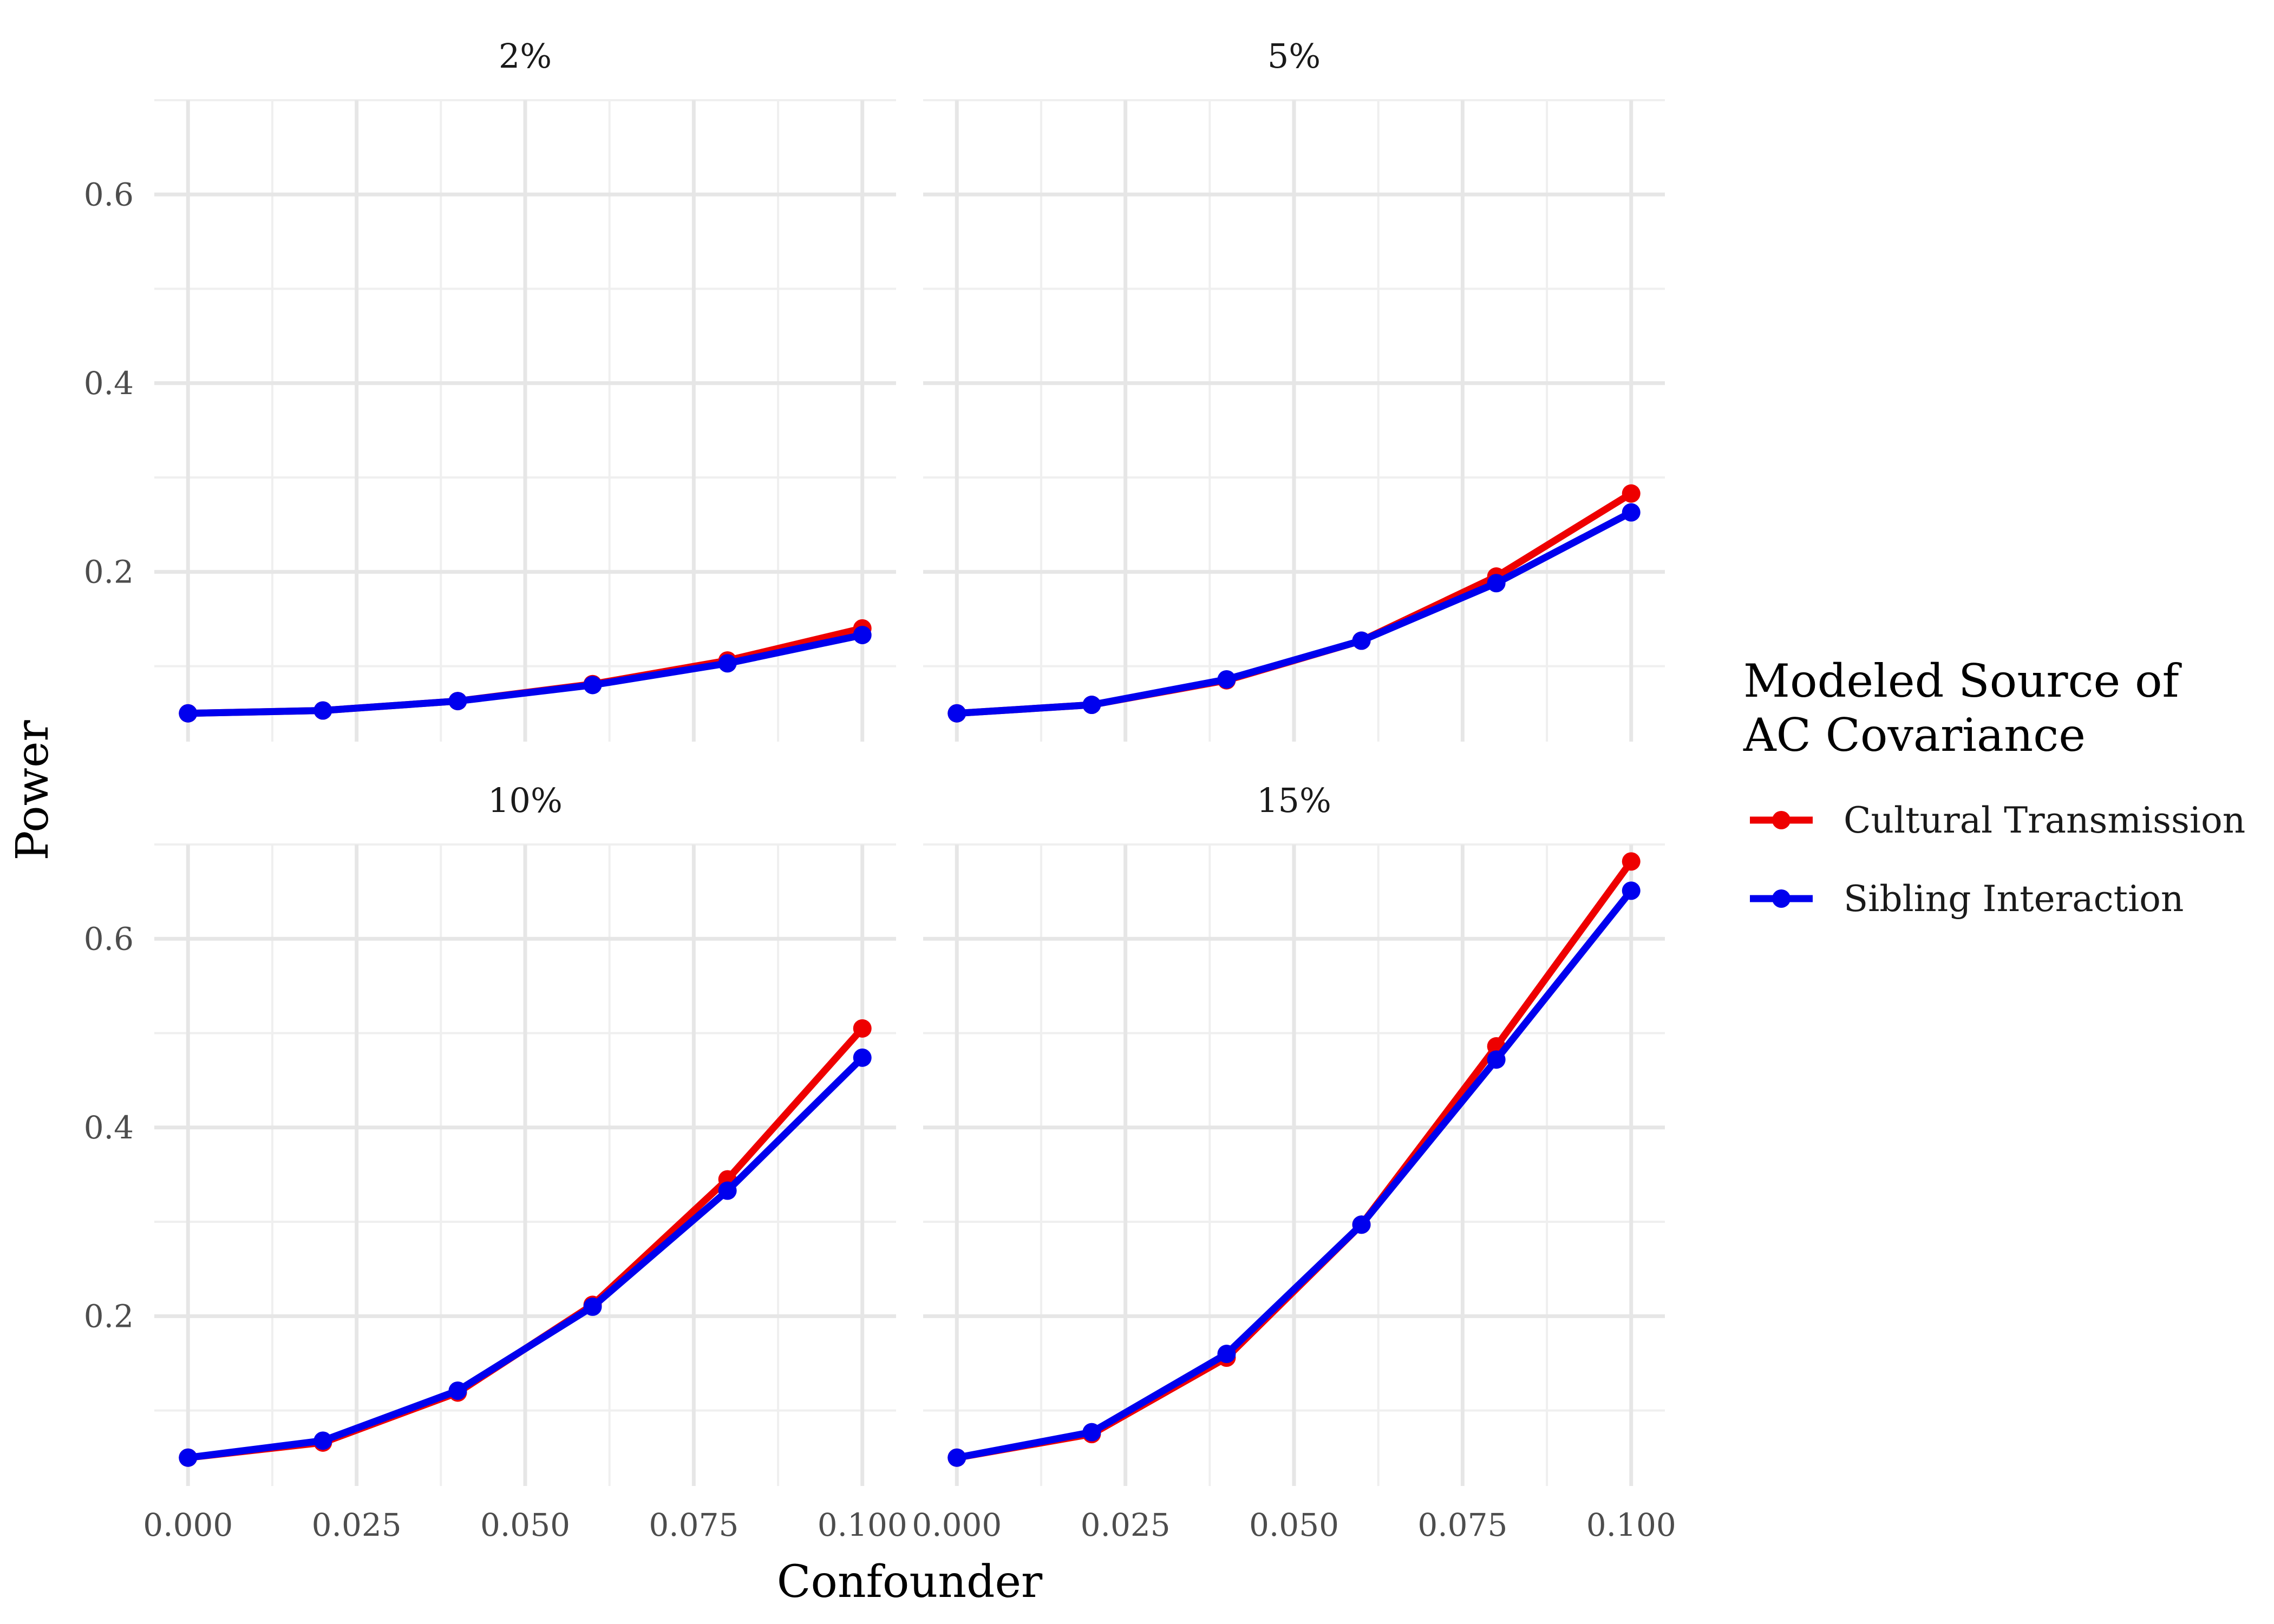  I want to click on legend-label: Cultural Transmission, so click(2045, 821).